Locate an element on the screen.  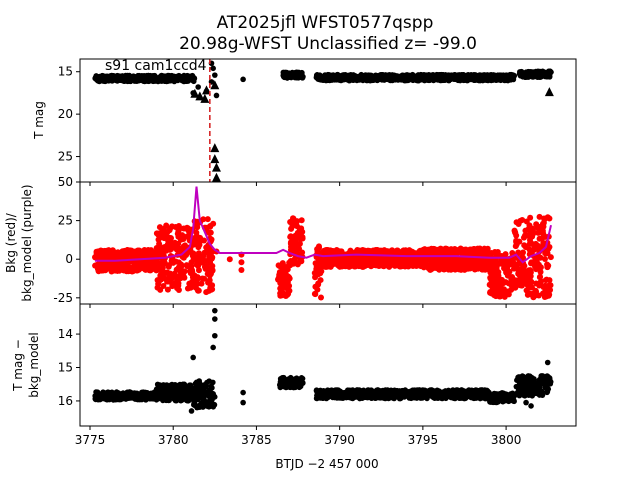
y-tick-label: 0 is located at coordinates (69, 259).